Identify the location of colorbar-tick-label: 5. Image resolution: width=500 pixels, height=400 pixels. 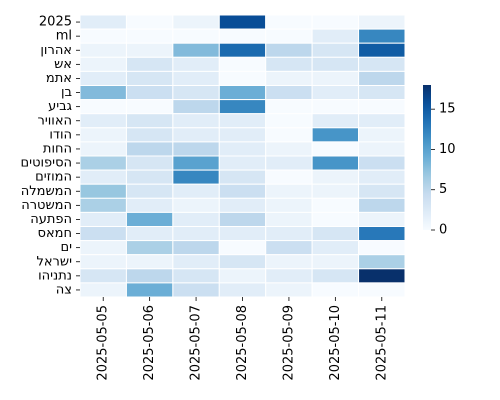
(443, 189).